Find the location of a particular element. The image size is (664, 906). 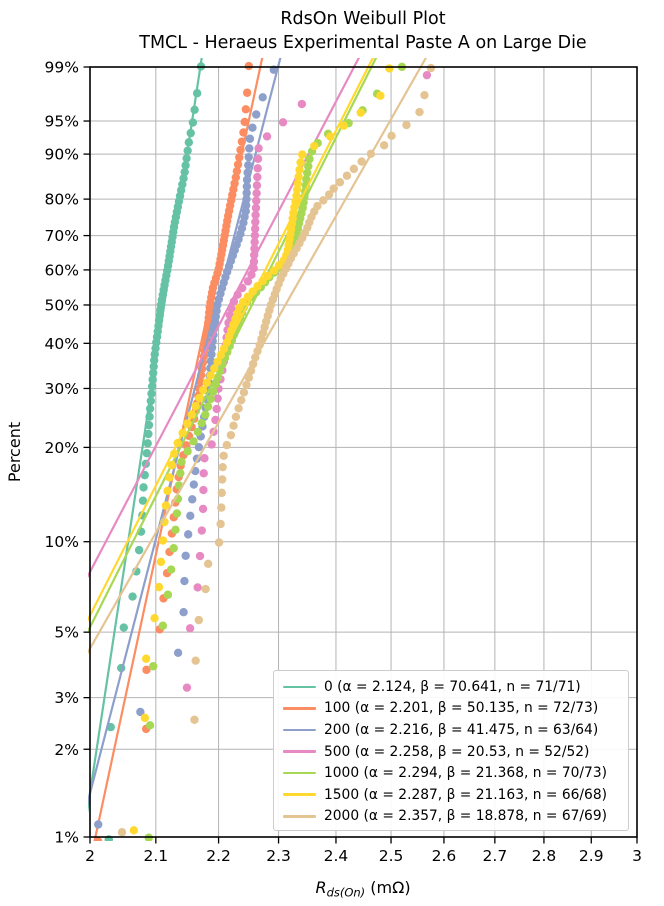

x-tick-label: 2.2 is located at coordinates (218, 856).